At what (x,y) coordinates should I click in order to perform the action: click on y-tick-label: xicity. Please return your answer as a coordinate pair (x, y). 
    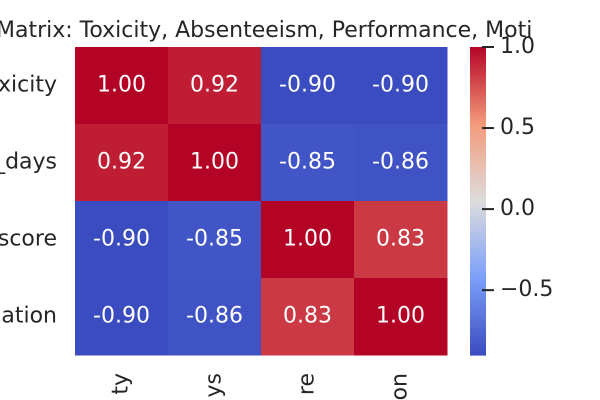
    Looking at the image, I should click on (28, 85).